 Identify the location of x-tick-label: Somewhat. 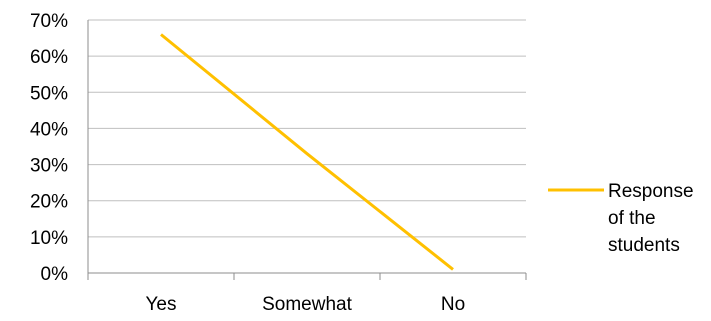
(307, 304).